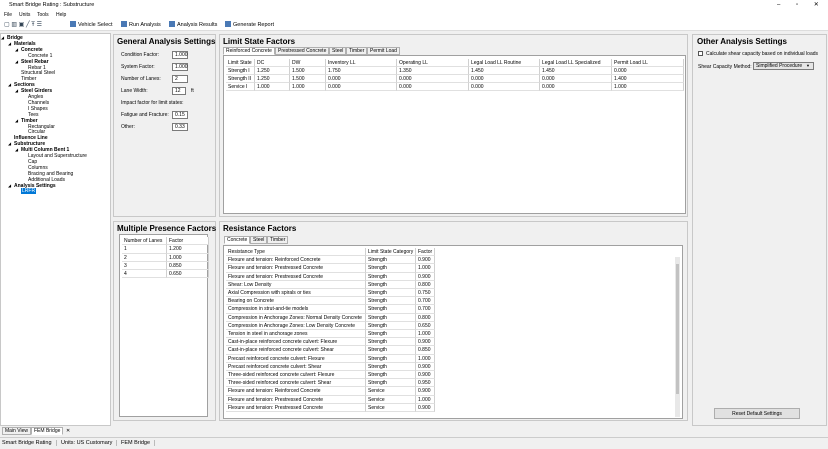 This screenshot has width=828, height=449. Describe the element at coordinates (228, 24) in the screenshot. I see `toolbar-icon` at that location.